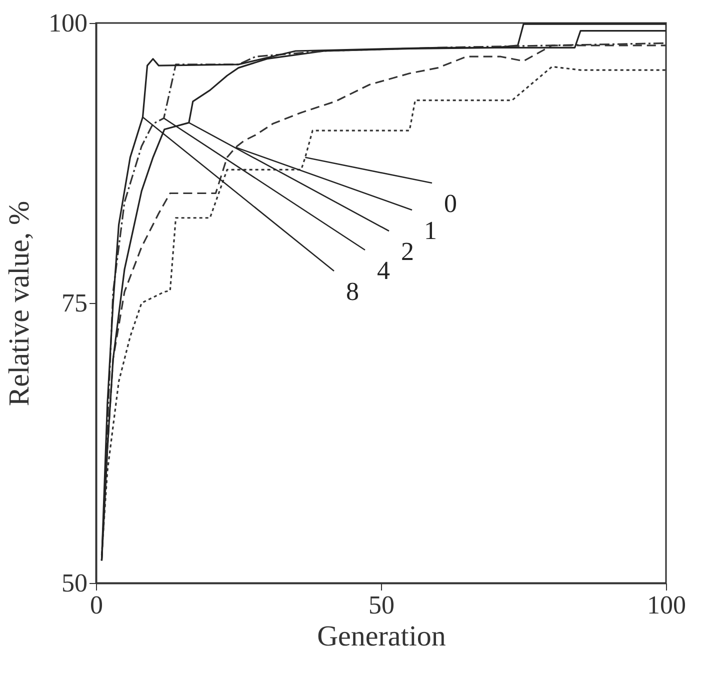  I want to click on x-tick-label: 0, so click(96, 605).